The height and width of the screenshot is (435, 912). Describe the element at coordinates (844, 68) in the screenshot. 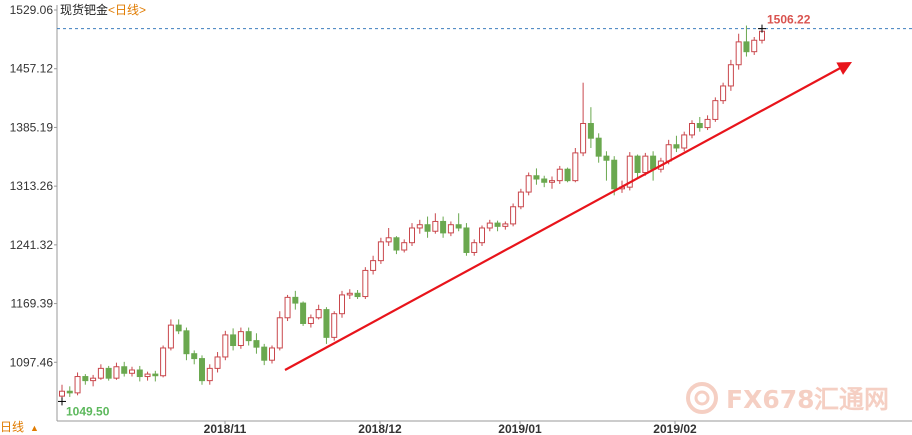

I see `trend-arrow-head` at that location.